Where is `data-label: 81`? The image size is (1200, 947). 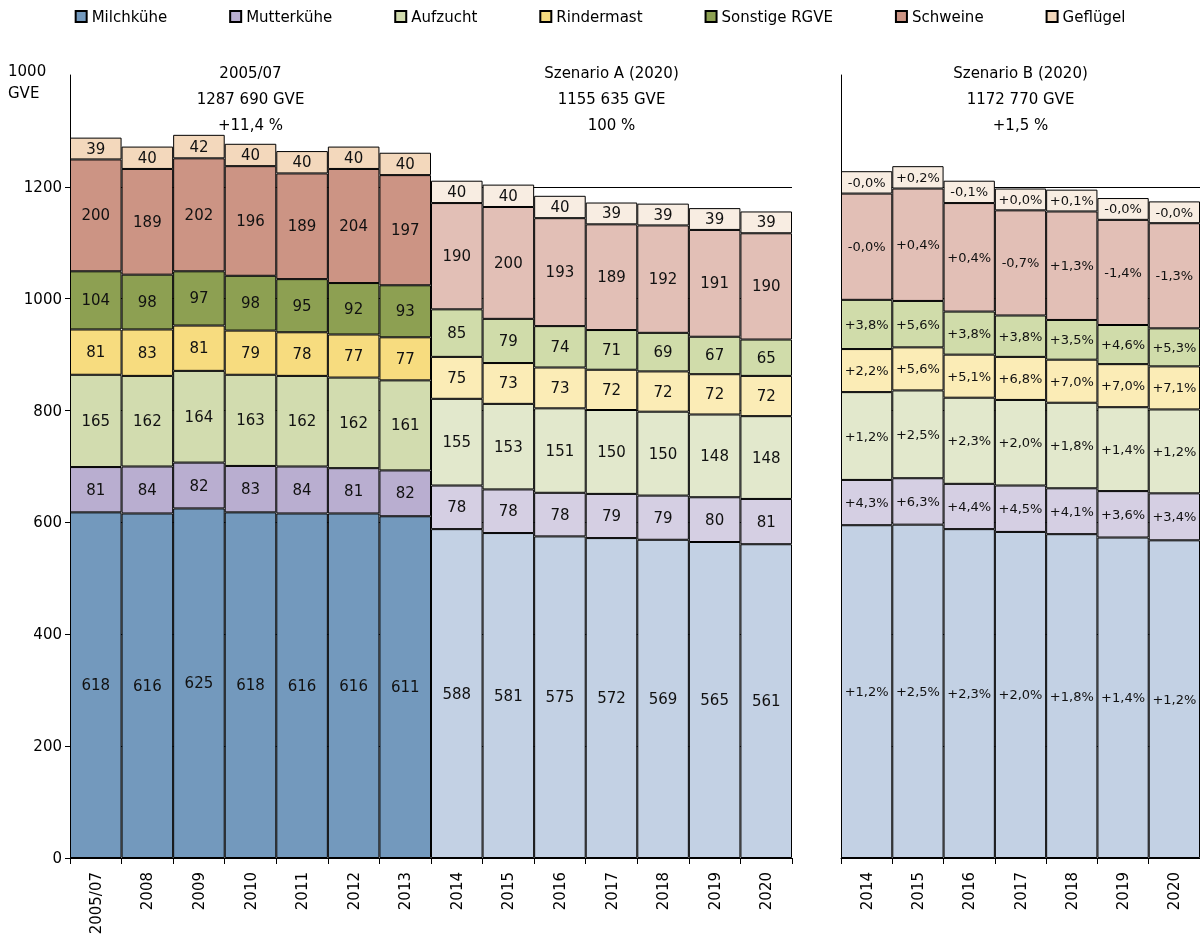 data-label: 81 is located at coordinates (96, 489).